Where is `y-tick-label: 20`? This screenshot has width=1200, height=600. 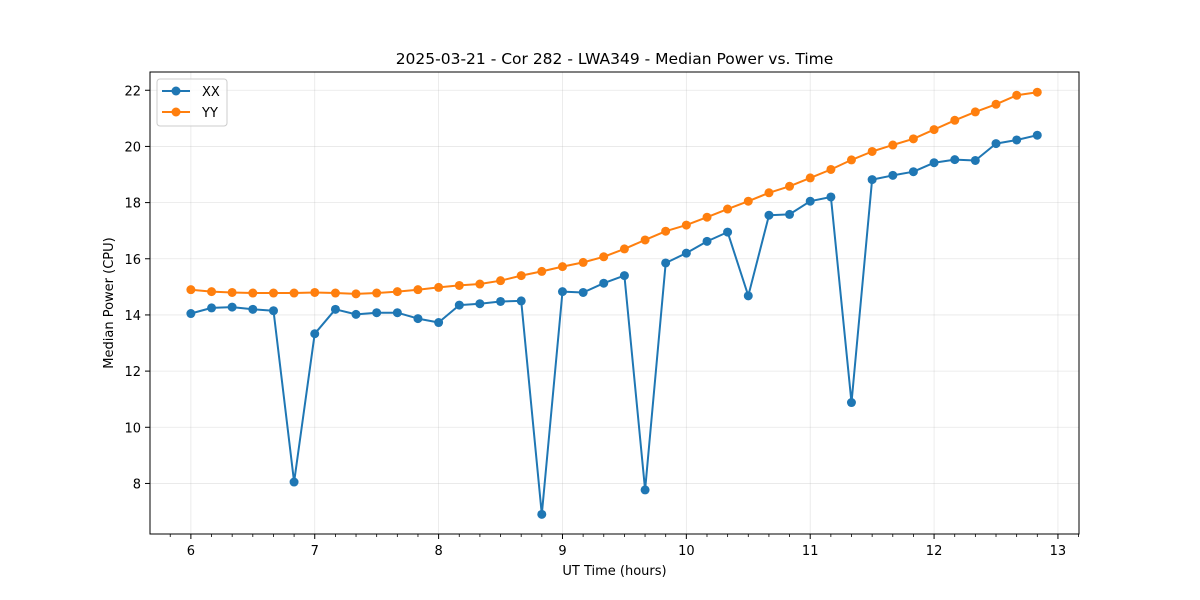 y-tick-label: 20 is located at coordinates (132, 147).